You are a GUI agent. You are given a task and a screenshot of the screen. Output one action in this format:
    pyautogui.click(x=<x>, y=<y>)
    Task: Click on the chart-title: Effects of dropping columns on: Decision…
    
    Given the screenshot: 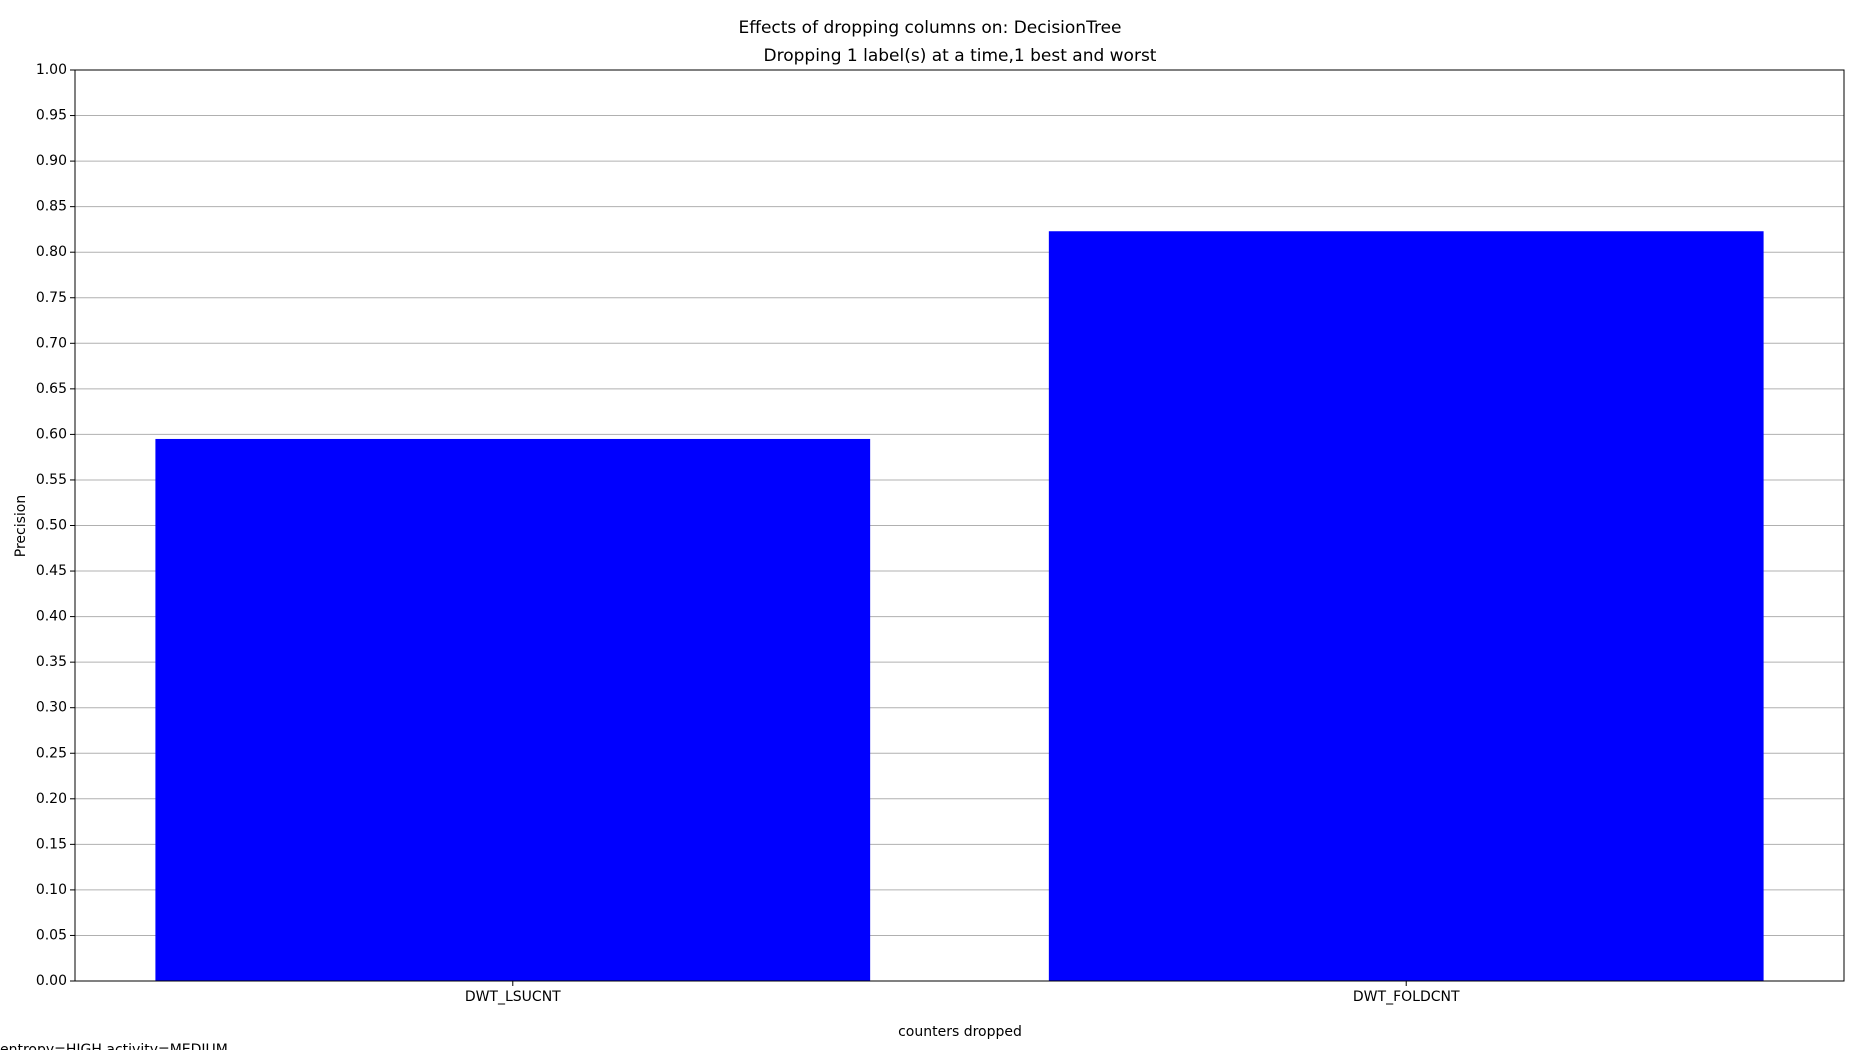 What is the action you would take?
    pyautogui.click(x=930, y=28)
    